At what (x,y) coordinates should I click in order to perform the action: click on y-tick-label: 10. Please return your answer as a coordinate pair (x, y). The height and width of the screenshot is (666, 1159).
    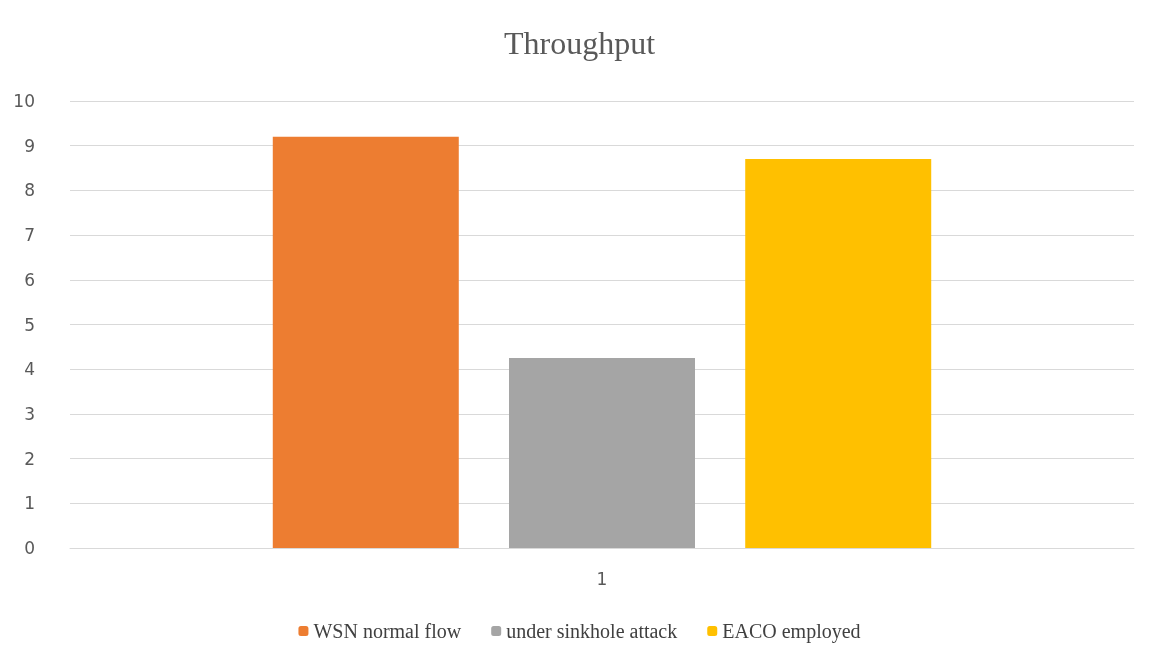
    Looking at the image, I should click on (24, 101).